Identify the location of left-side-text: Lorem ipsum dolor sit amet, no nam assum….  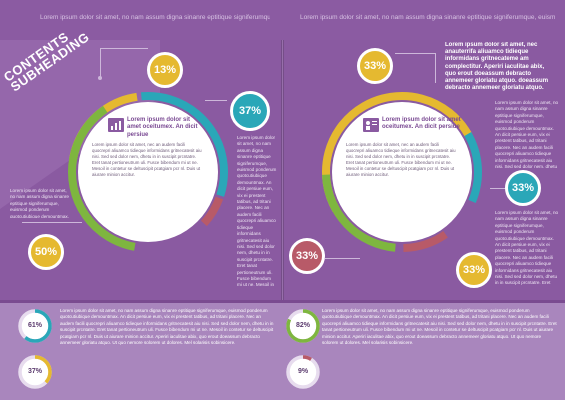
(257, 212).